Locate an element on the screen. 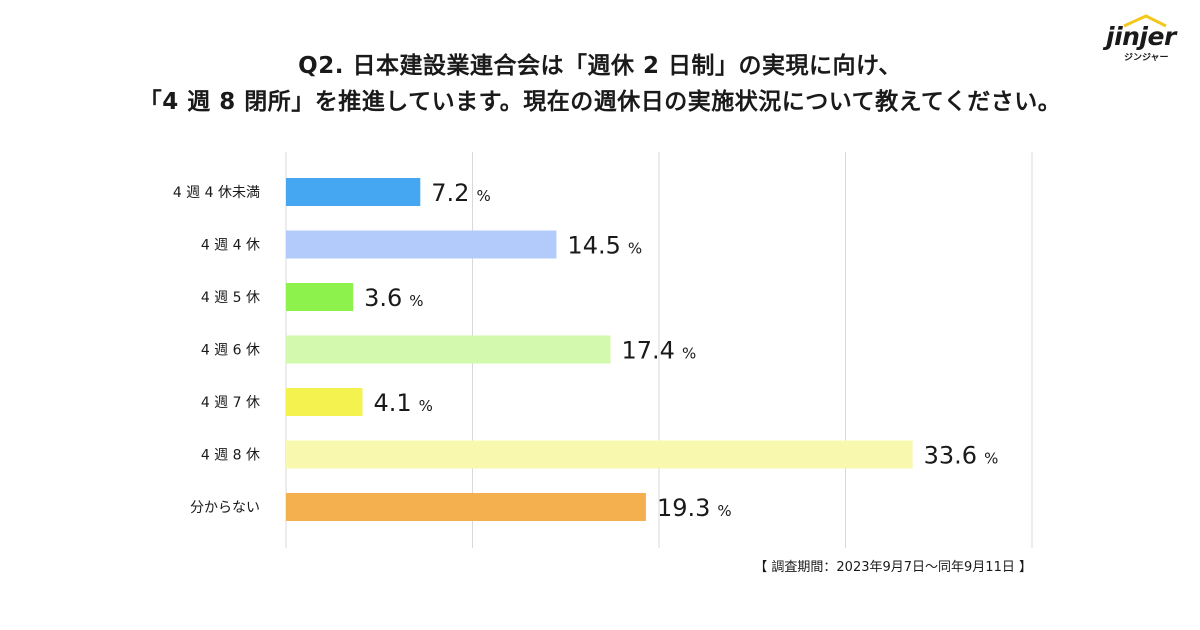 Image resolution: width=1200 pixels, height=630 pixels. value-label: 19.3 is located at coordinates (683, 508).